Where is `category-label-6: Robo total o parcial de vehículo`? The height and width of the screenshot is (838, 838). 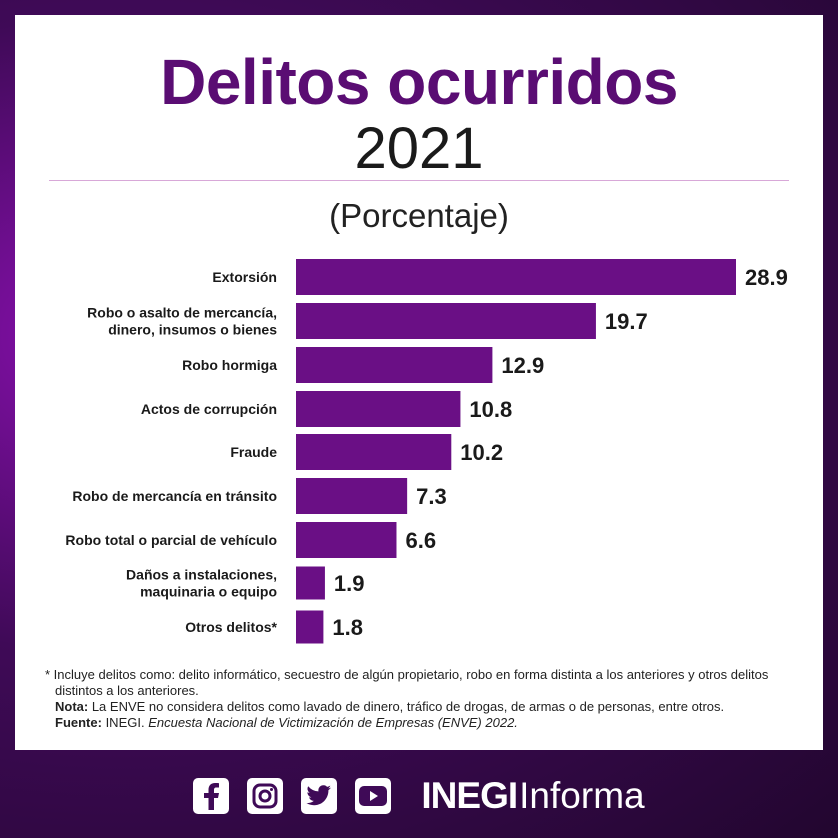
category-label-6: Robo total o parcial de vehículo is located at coordinates (171, 540).